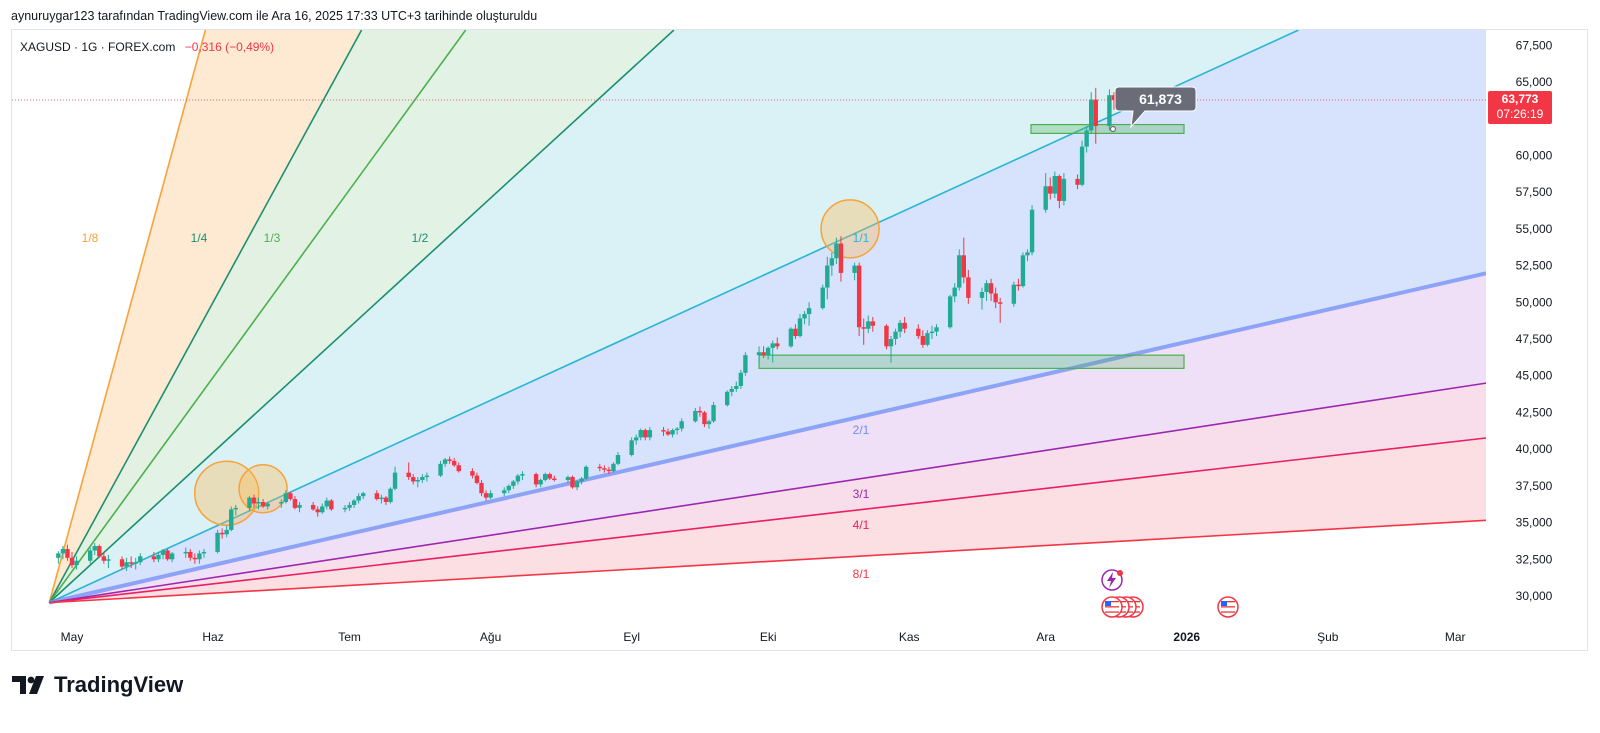  What do you see at coordinates (199, 238) in the screenshot?
I see `fan-label-1-4: 1/4` at bounding box center [199, 238].